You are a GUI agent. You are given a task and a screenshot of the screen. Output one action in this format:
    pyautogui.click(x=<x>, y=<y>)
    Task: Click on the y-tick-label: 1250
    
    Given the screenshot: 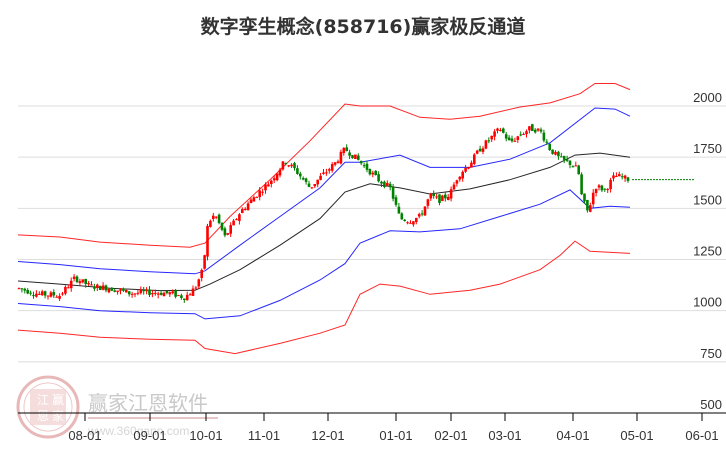 What is the action you would take?
    pyautogui.click(x=707, y=251)
    